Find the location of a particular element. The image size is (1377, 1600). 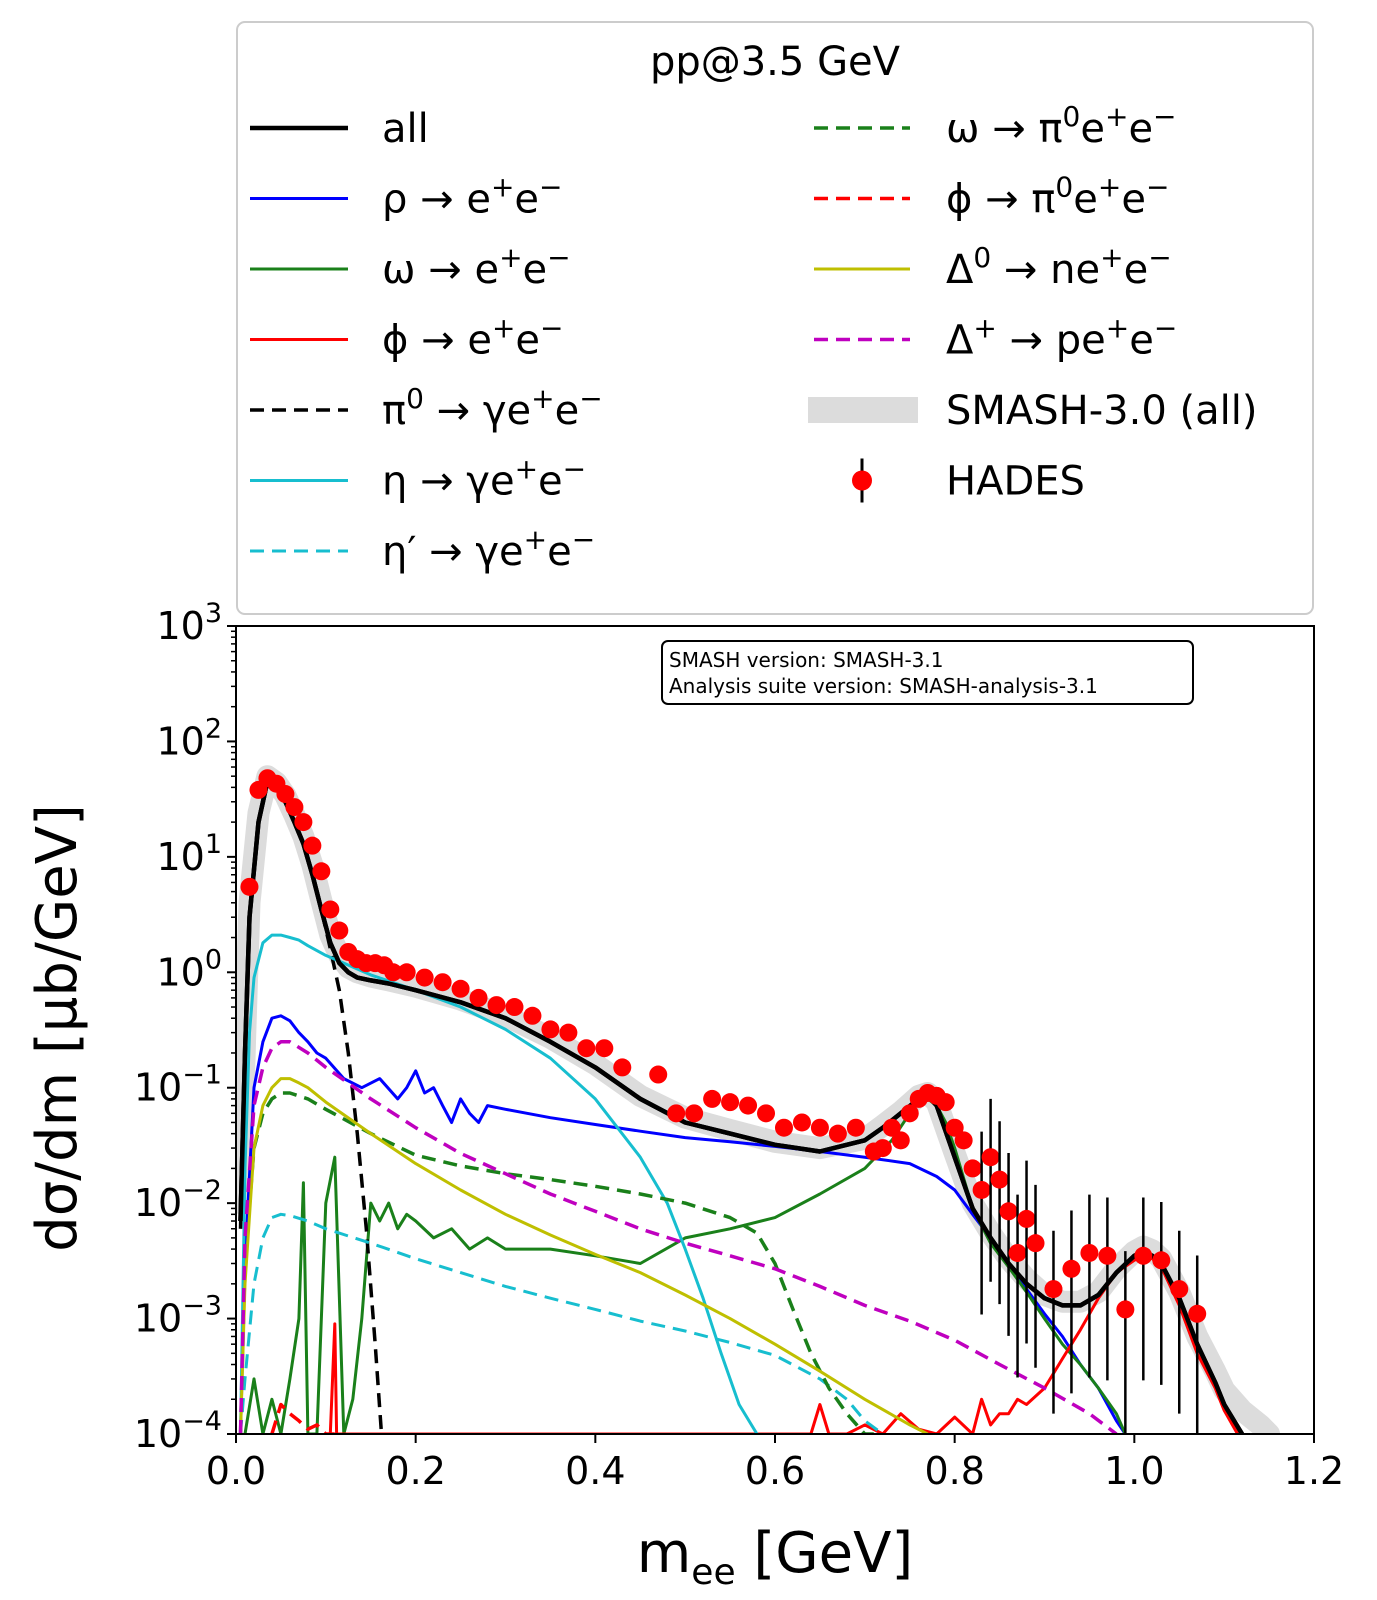

x-axis: 0.0 0.2 0.4 0.6 0.8 1.0 1.2 is located at coordinates (775, 1463).